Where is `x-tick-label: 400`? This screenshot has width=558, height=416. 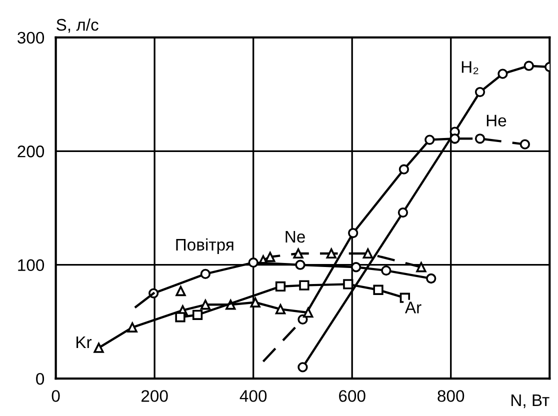 x-tick-label: 400 is located at coordinates (253, 396).